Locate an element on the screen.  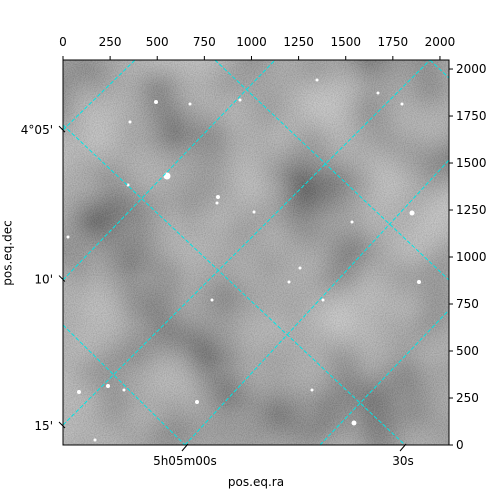
dec-tick-label: 4°05' is located at coordinates (37, 130).